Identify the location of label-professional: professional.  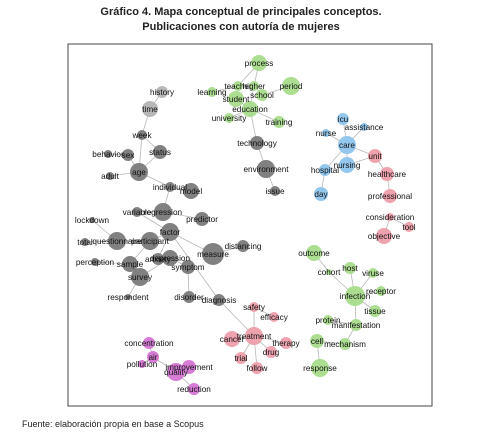
(390, 196).